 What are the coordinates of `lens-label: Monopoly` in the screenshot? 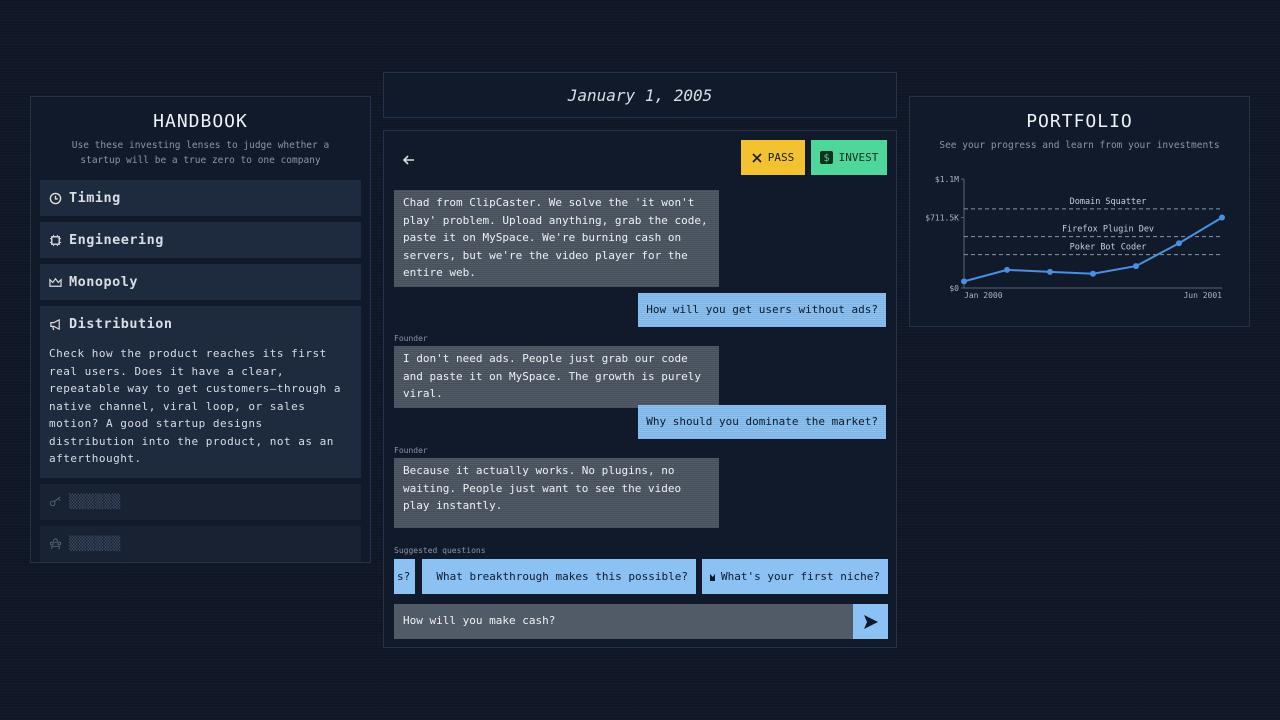 It's located at (104, 282).